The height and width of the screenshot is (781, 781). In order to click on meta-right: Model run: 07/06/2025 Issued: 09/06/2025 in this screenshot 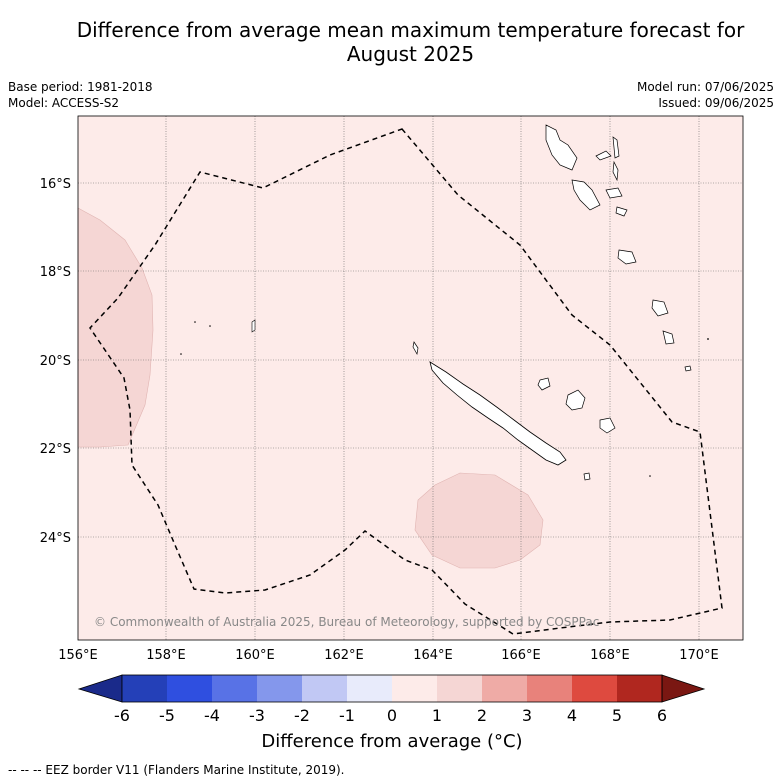, I will do `click(705, 95)`.